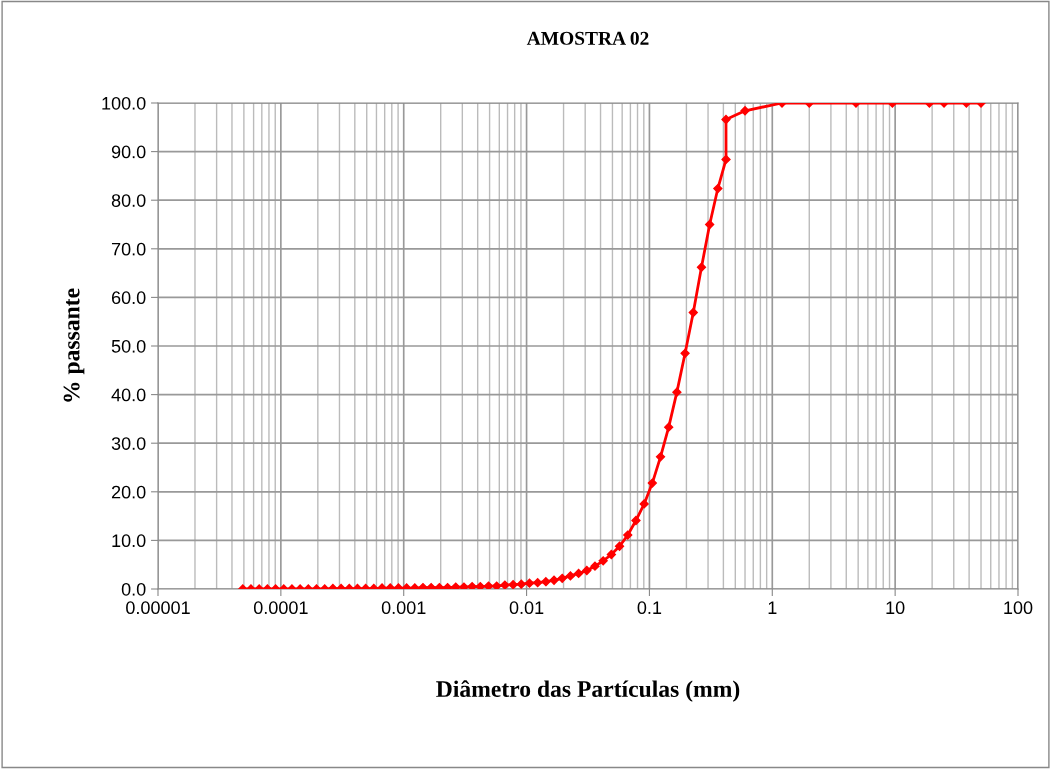 Image resolution: width=1051 pixels, height=769 pixels. Describe the element at coordinates (1018, 608) in the screenshot. I see `x-tick-label: 100` at that location.